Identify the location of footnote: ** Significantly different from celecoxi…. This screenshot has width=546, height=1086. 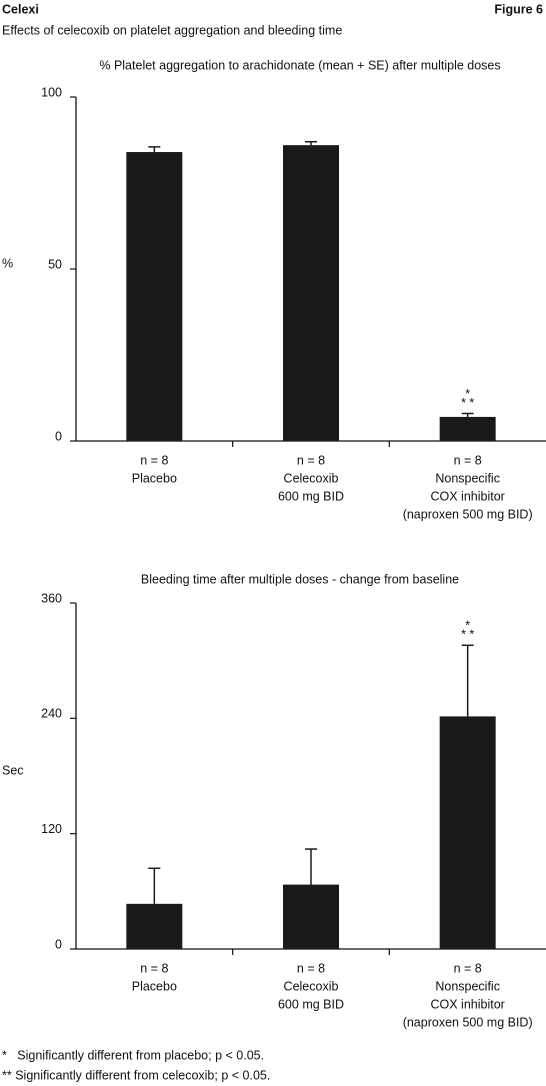
(136, 1075).